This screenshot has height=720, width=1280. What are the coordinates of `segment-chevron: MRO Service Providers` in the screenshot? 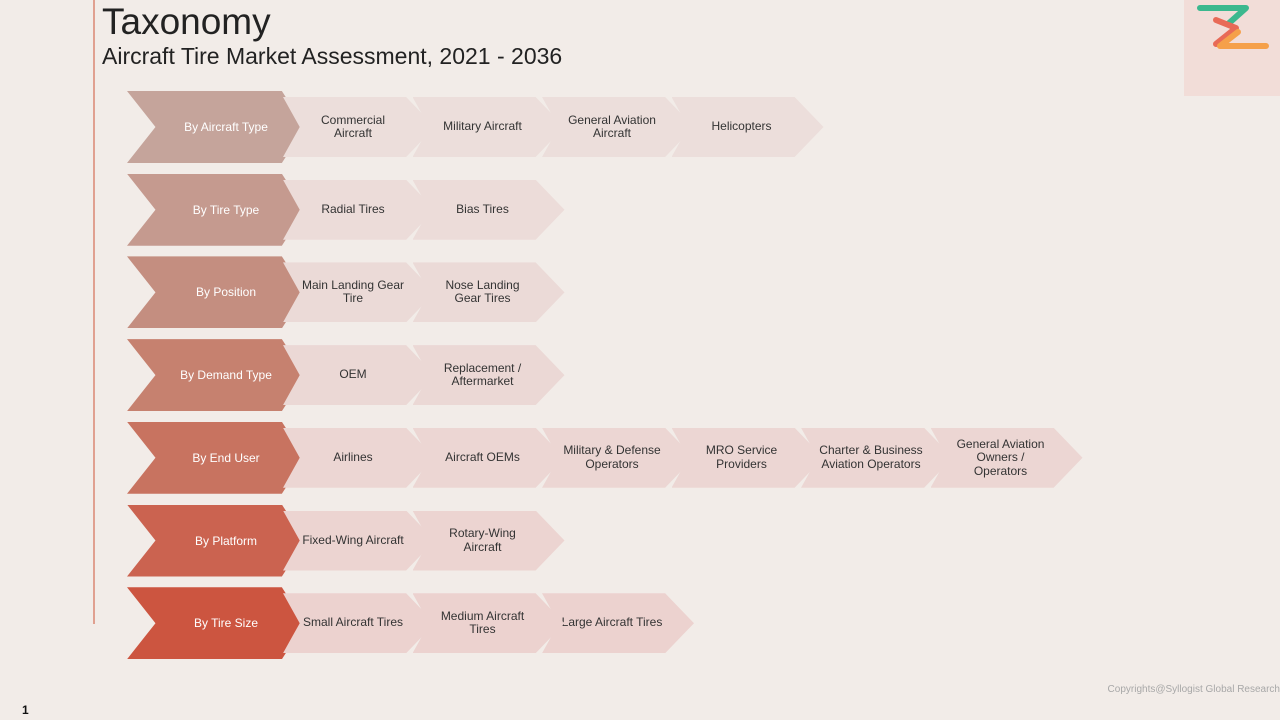 It's located at (747, 457).